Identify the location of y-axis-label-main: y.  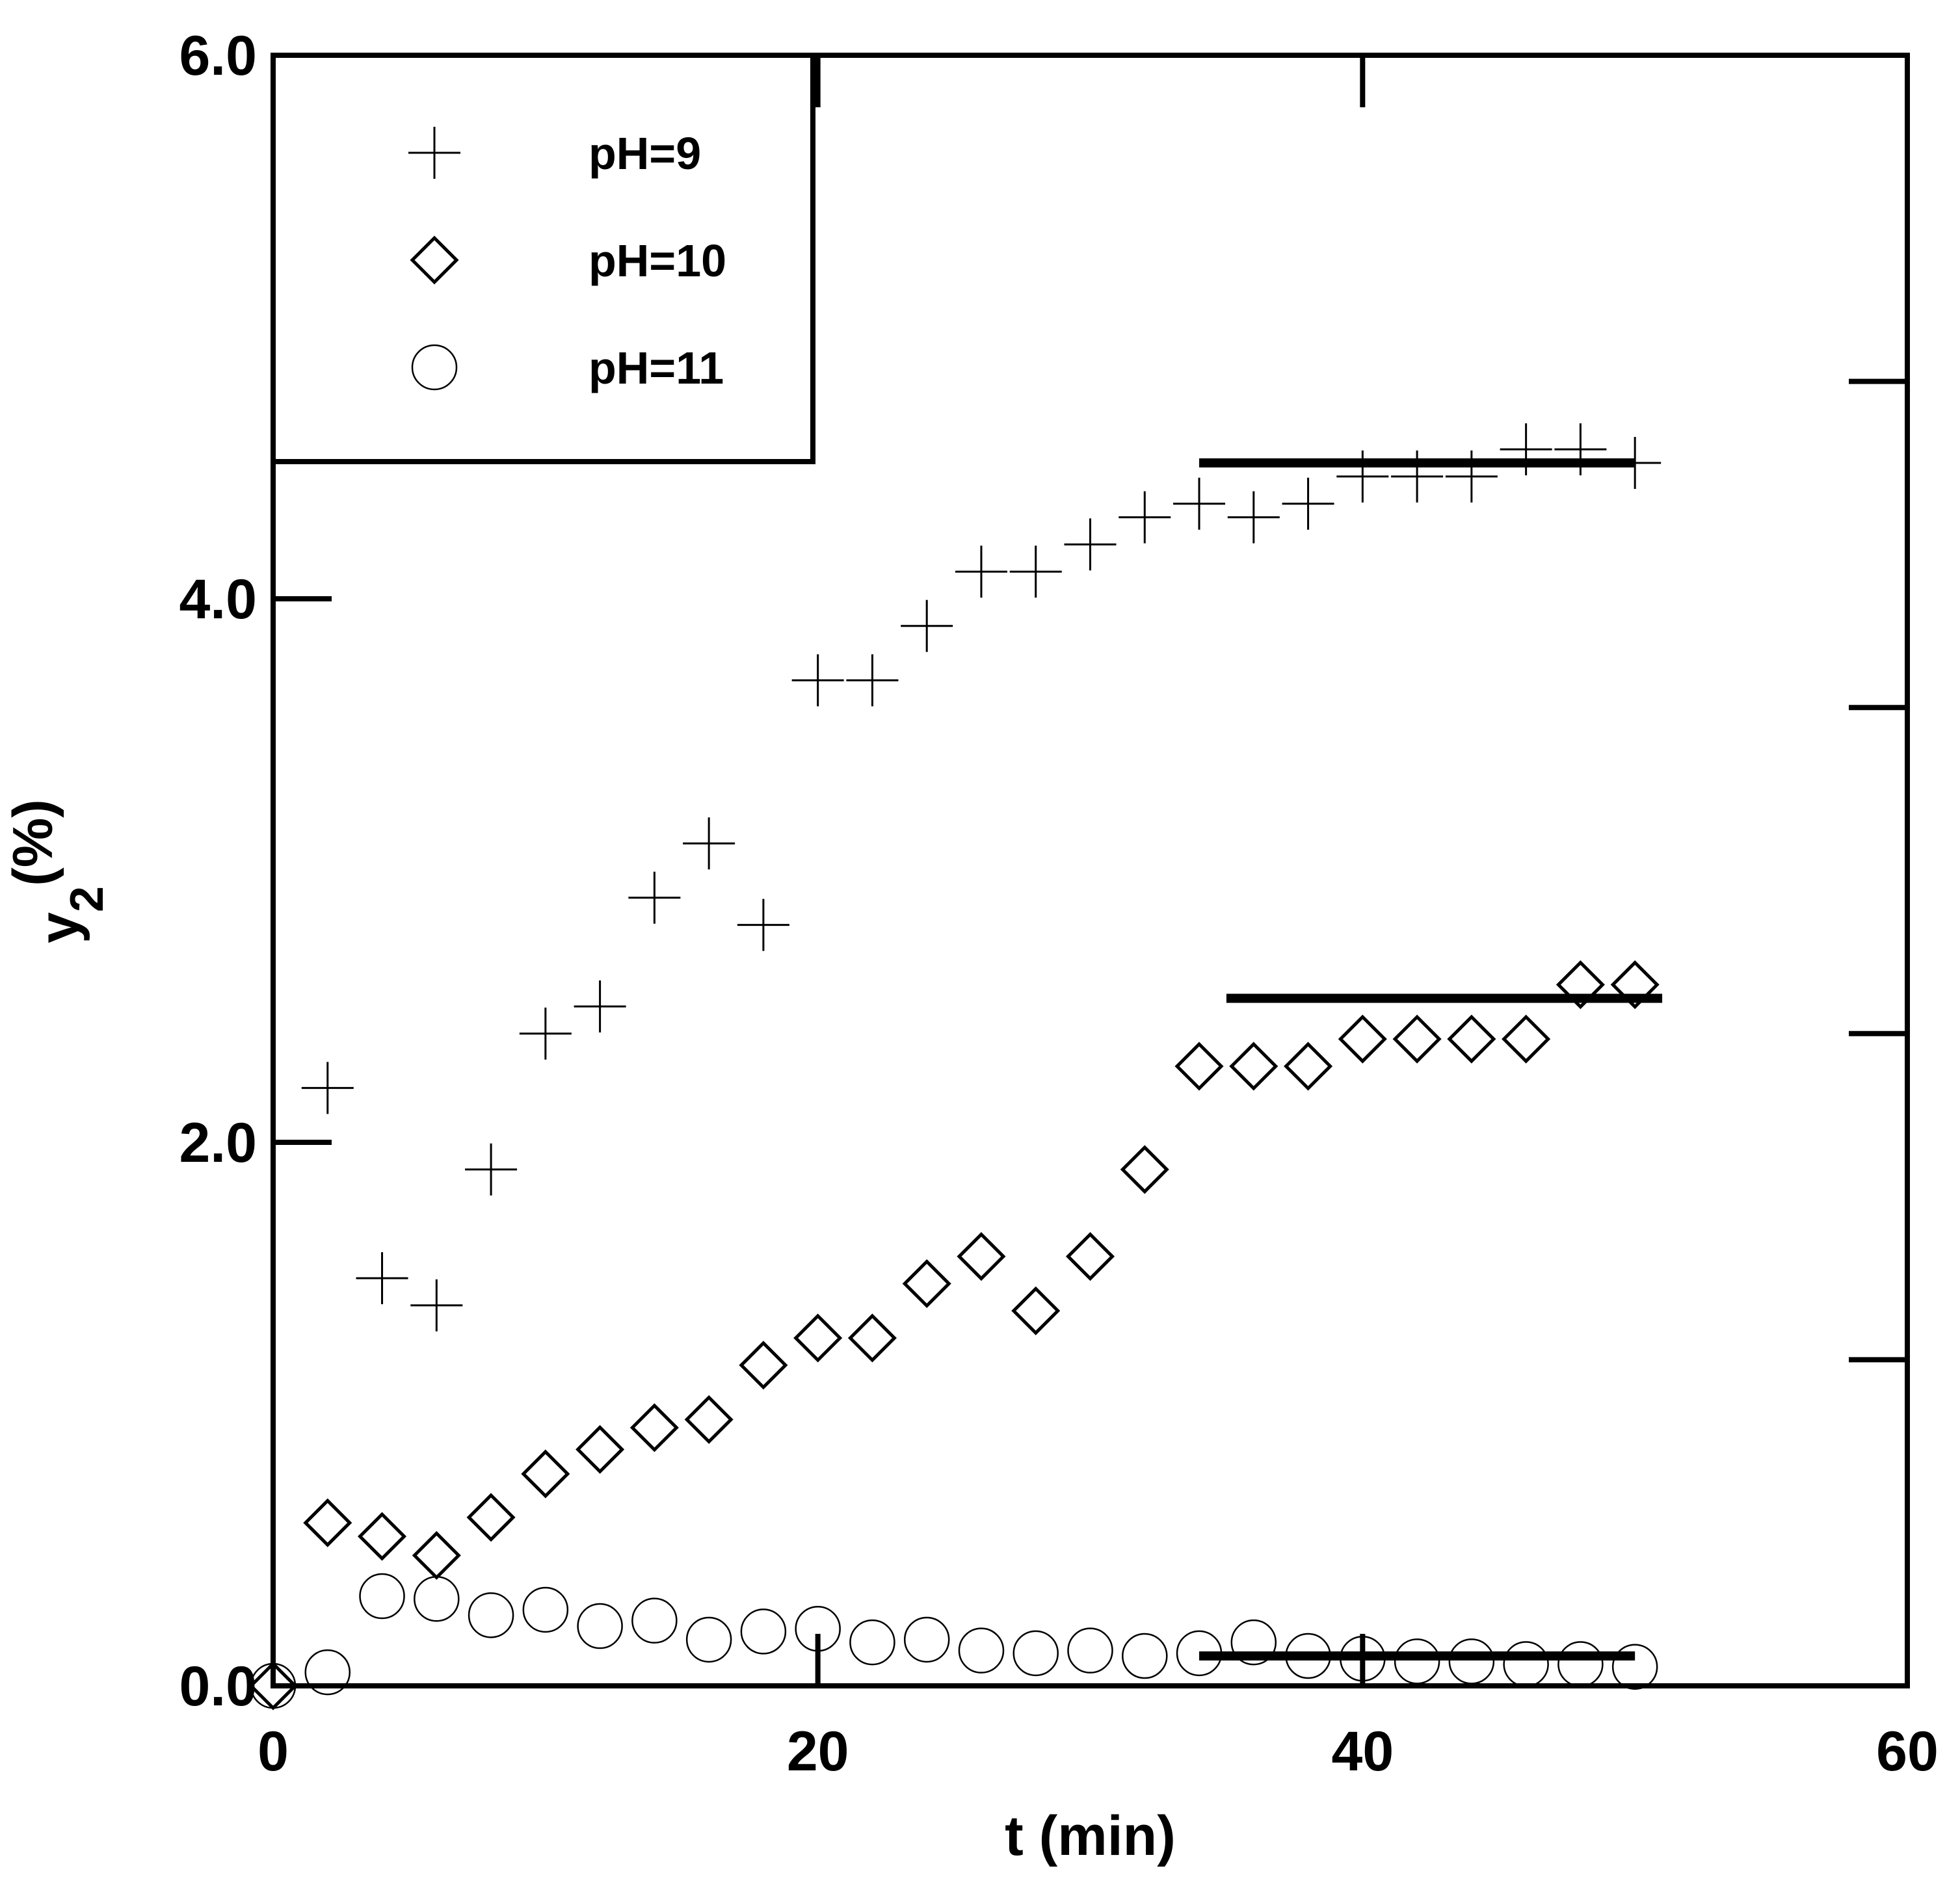
(59, 927).